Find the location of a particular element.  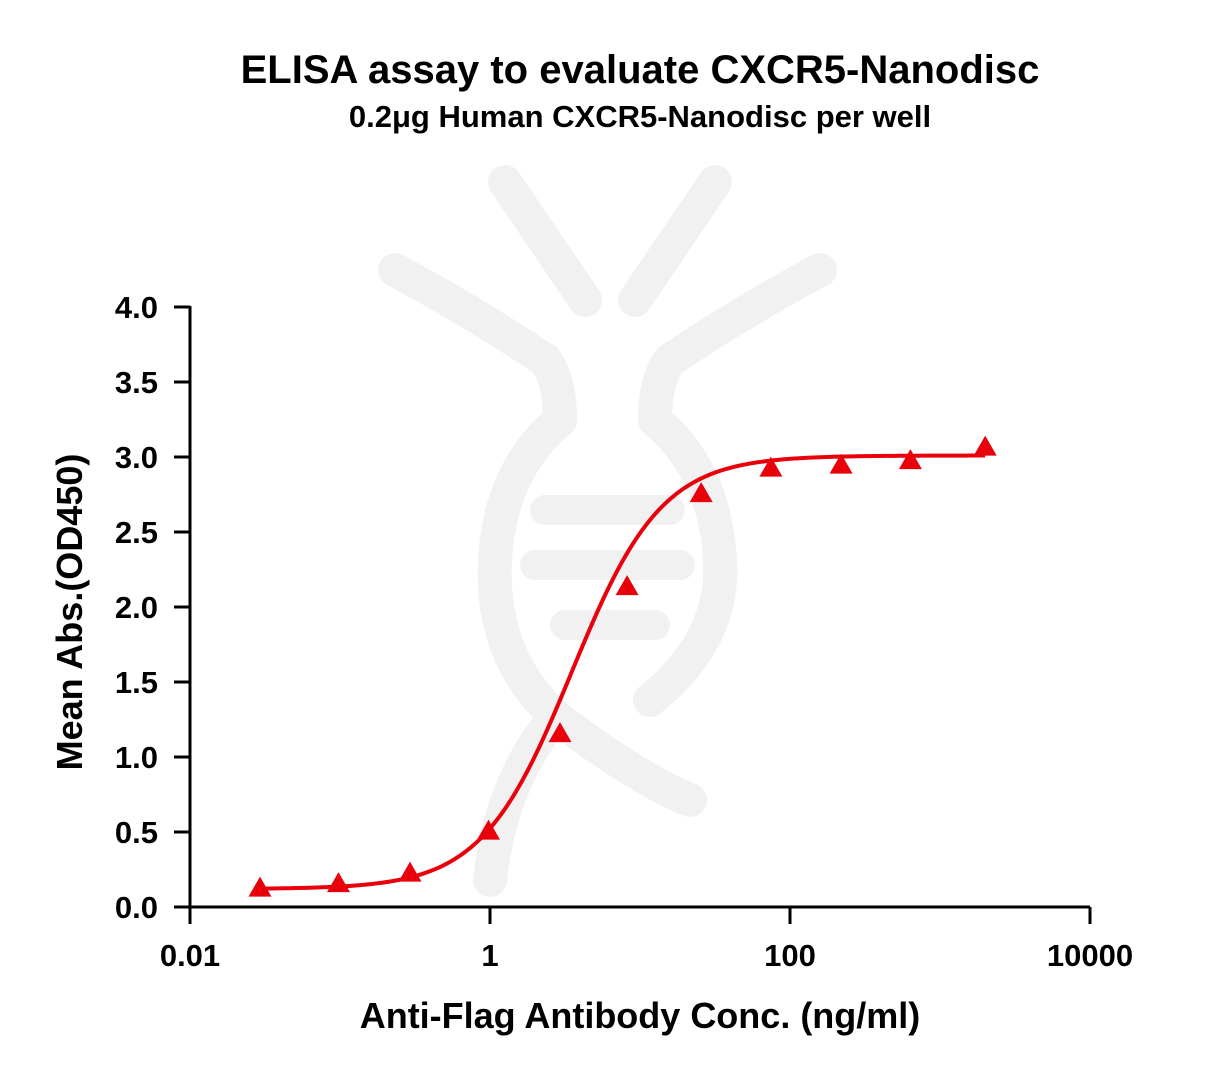

x-axis-label: Anti-Flag Antibody Conc. (ng/ml) is located at coordinates (640, 1015).